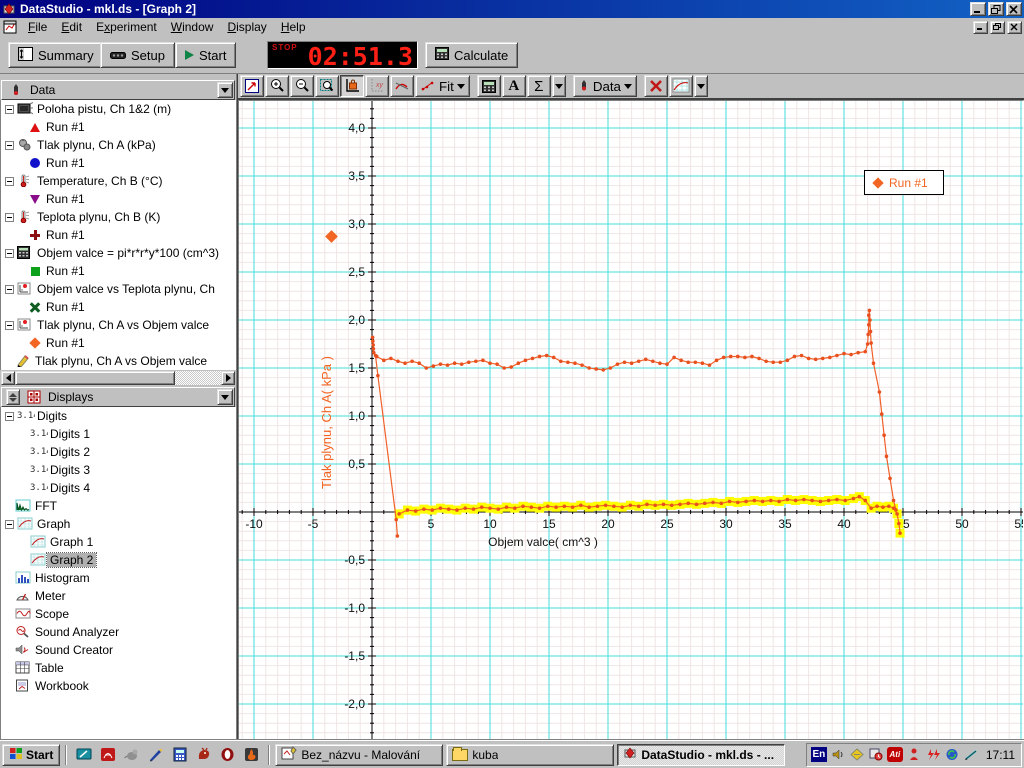 Image resolution: width=1024 pixels, height=768 pixels. What do you see at coordinates (402, 86) in the screenshot?
I see `slope-tool-button` at bounding box center [402, 86].